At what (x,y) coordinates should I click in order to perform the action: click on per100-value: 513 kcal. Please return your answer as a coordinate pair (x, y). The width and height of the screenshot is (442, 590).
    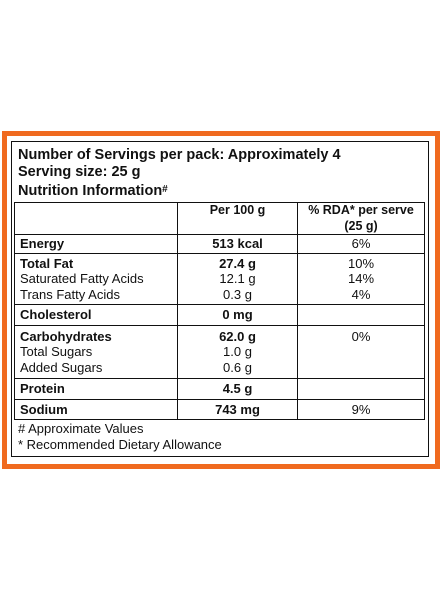
    Looking at the image, I should click on (237, 244).